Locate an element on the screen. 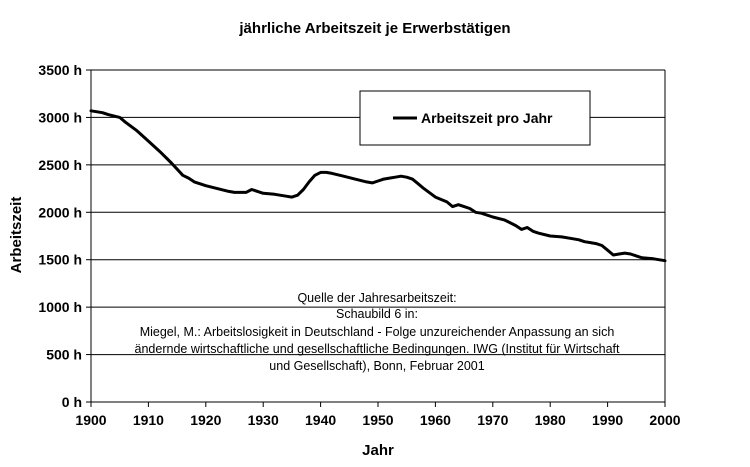  x-tick-label: 1950 is located at coordinates (377, 420).